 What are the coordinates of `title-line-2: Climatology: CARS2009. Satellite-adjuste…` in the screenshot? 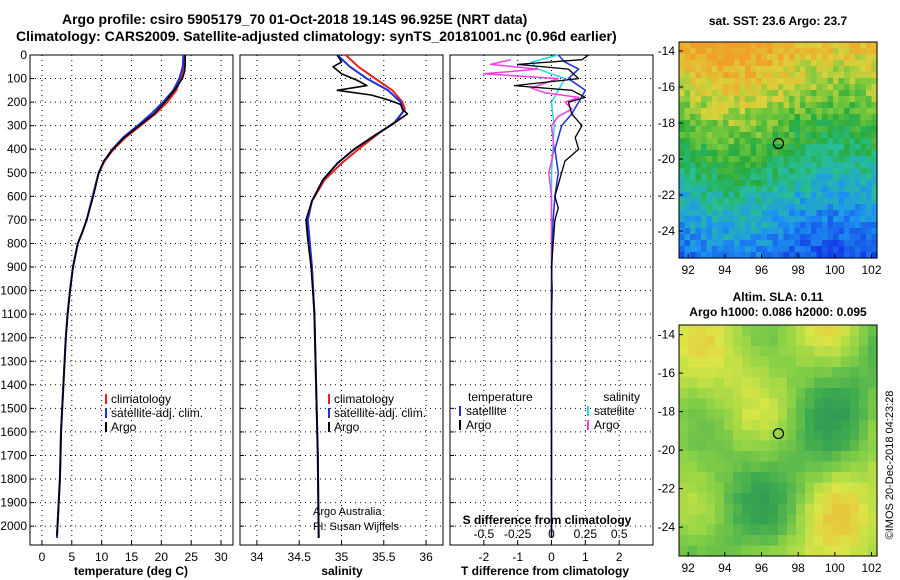 It's located at (316, 36).